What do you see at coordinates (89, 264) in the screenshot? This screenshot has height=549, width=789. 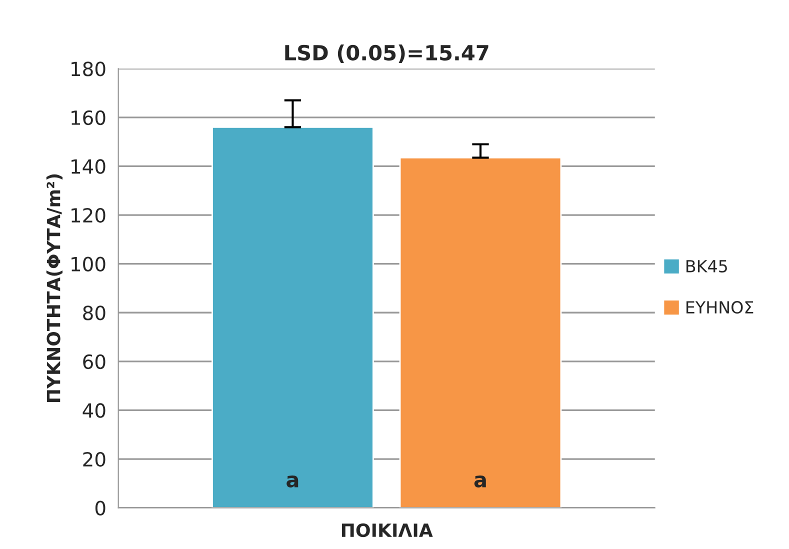 I see `y-tick-label: 100` at bounding box center [89, 264].